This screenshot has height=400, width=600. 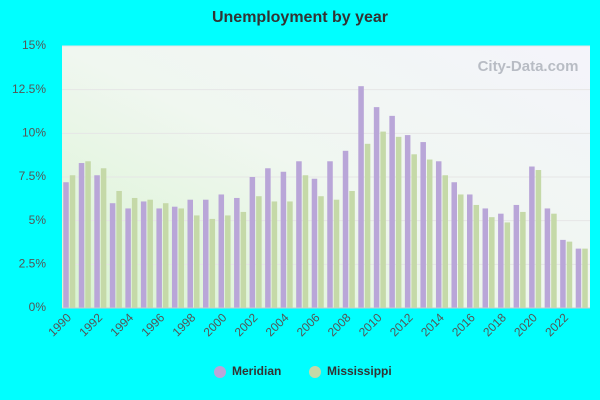 I want to click on x-tick-label: 2022, so click(x=556, y=324).